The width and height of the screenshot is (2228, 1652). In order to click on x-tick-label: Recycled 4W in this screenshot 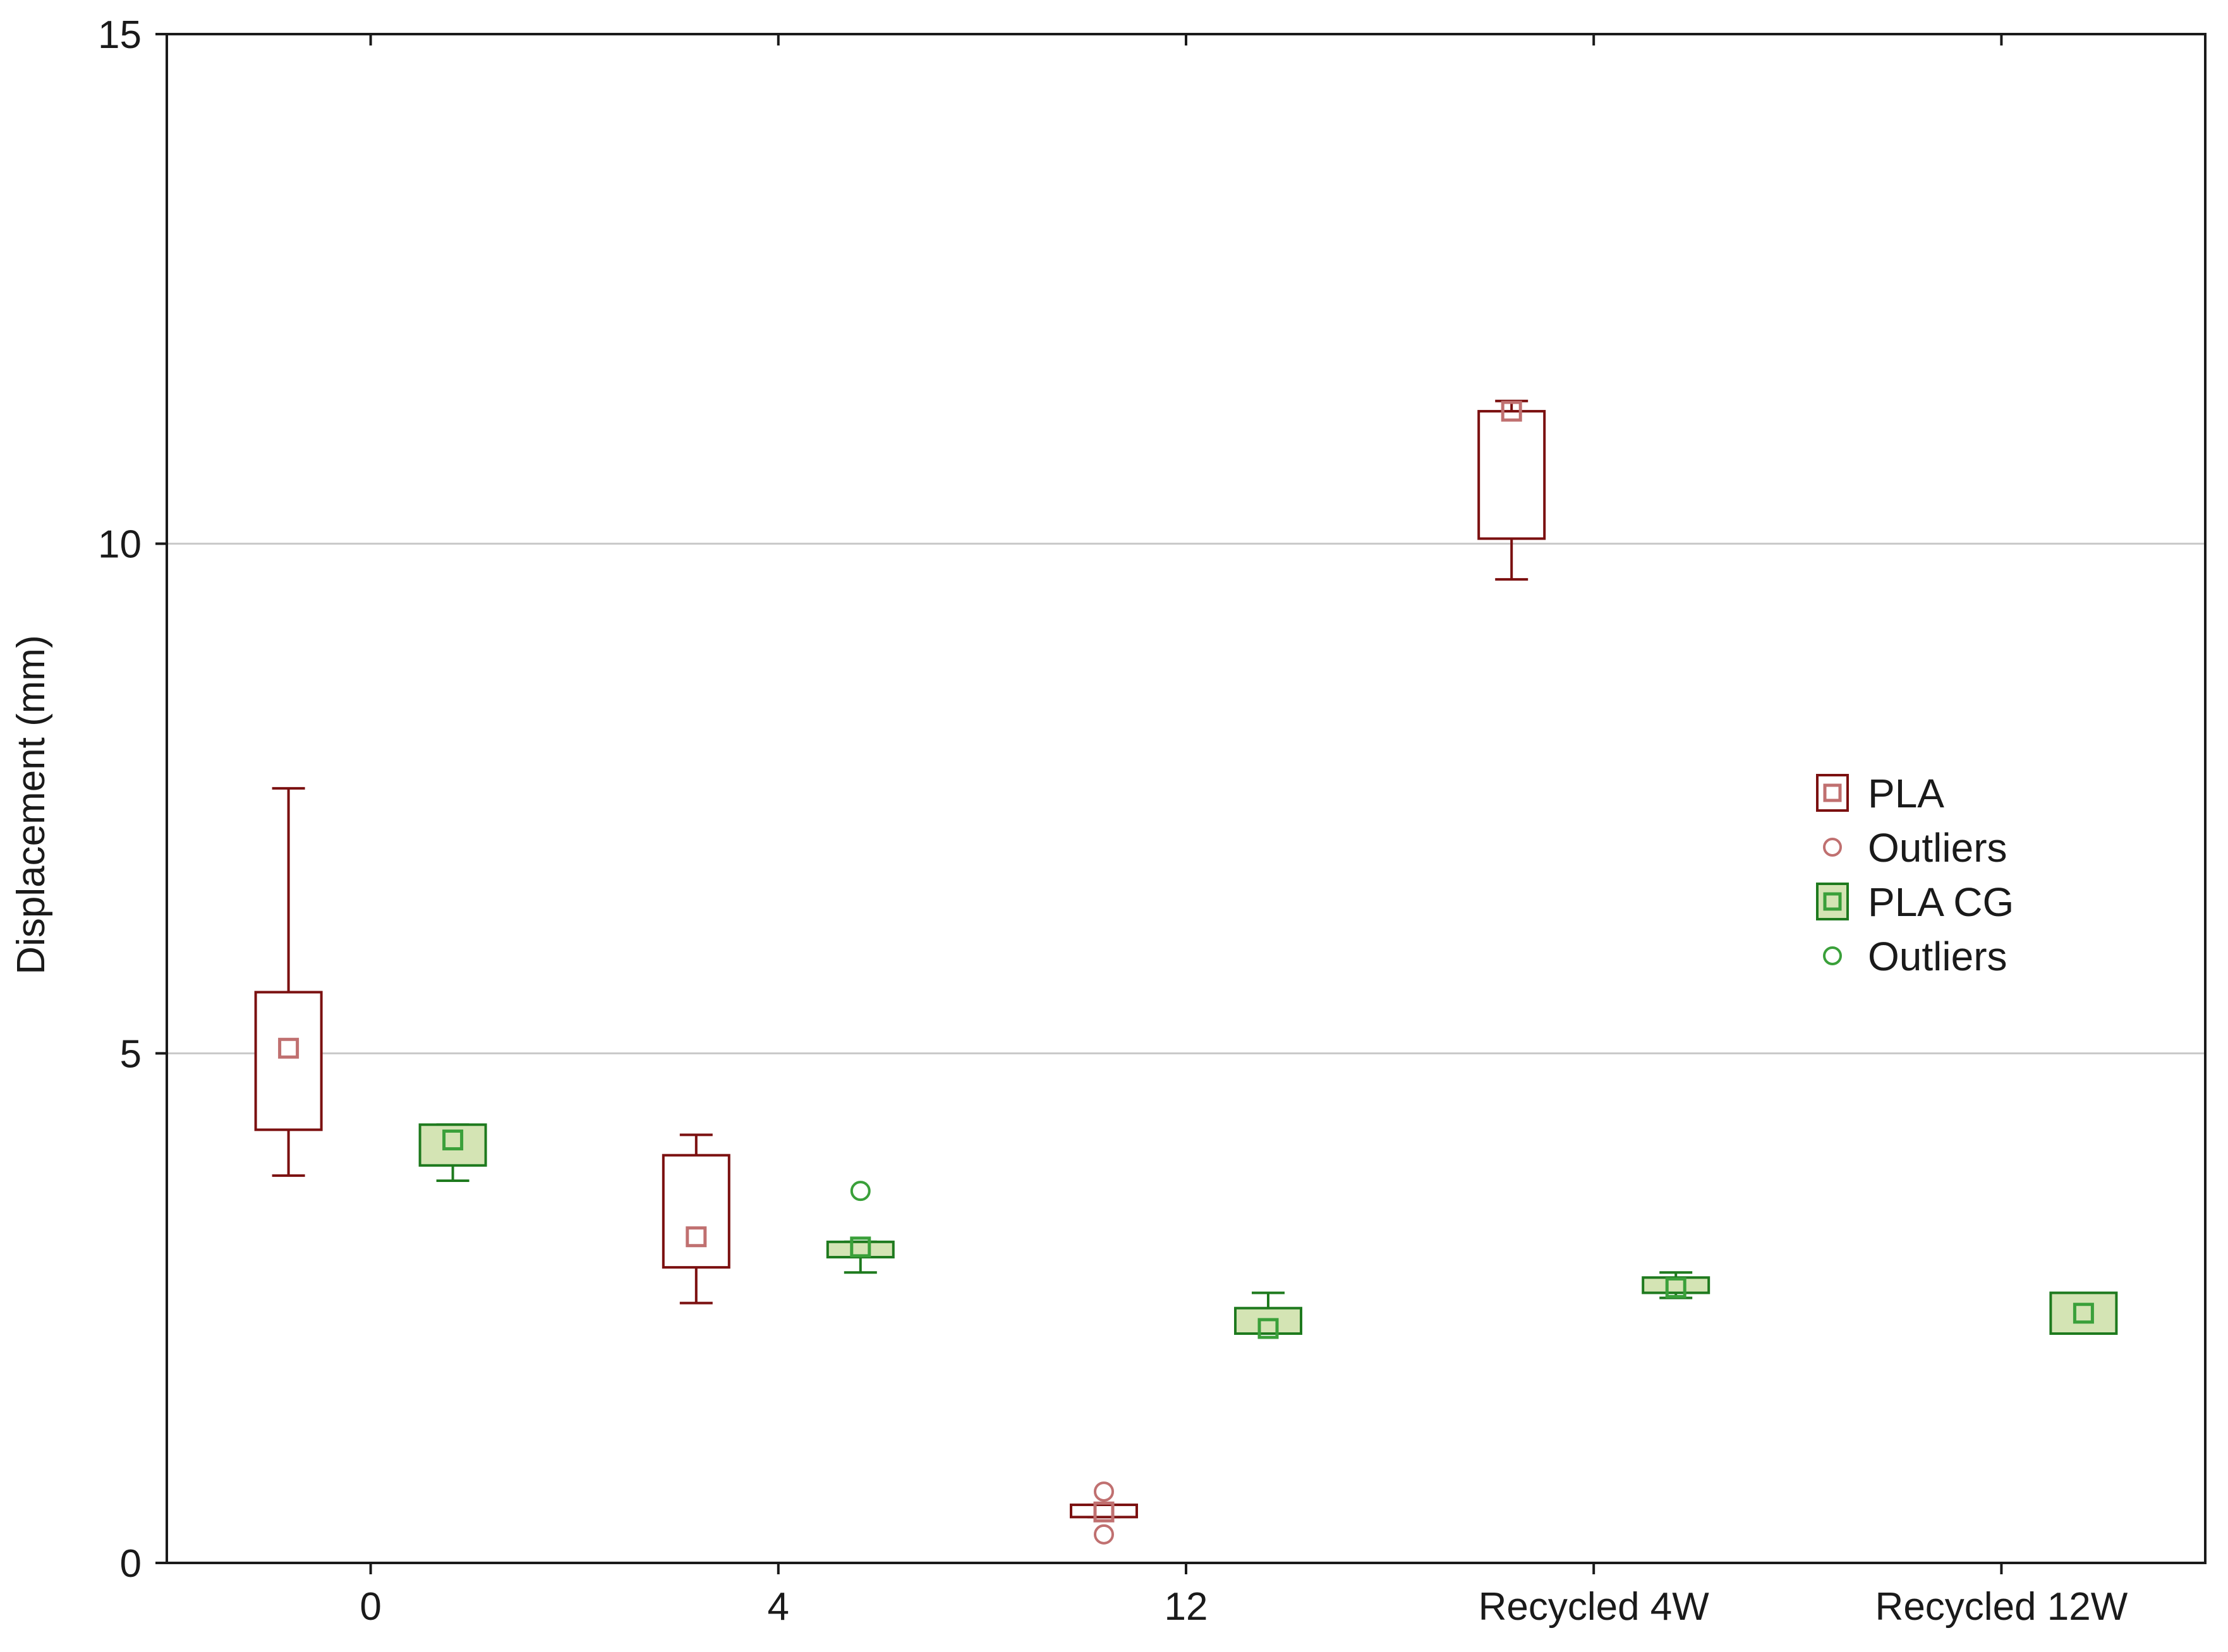, I will do `click(1594, 1607)`.